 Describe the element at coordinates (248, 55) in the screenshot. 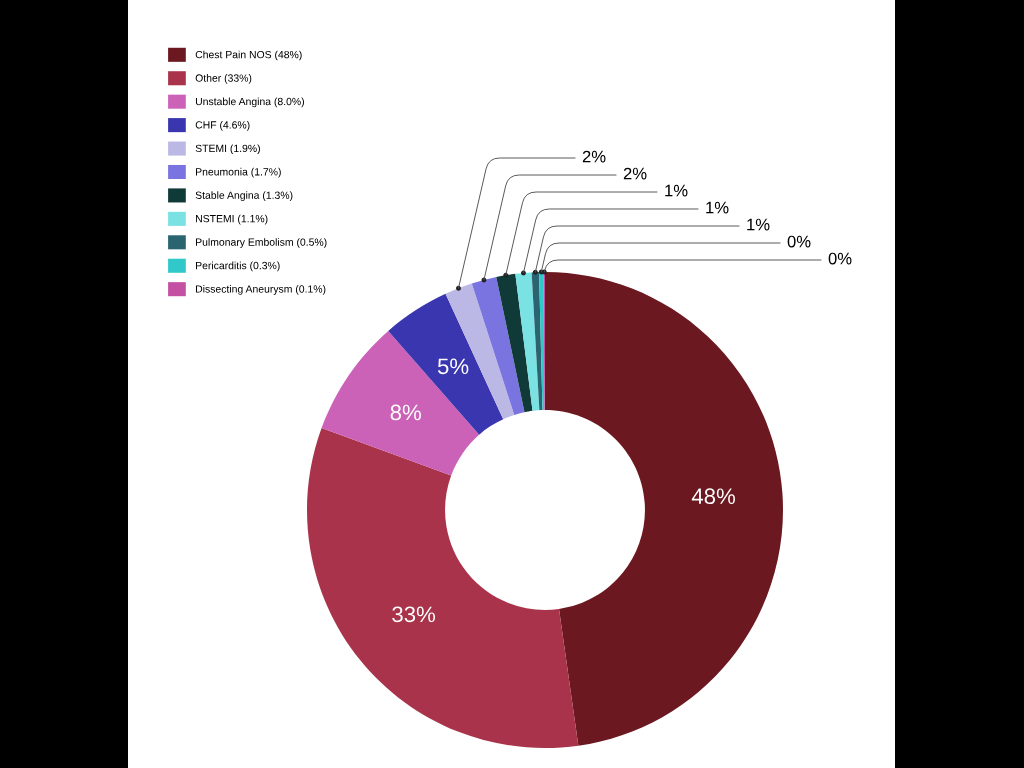

I see `legend-label: Chest Pain NOS (48%)` at that location.